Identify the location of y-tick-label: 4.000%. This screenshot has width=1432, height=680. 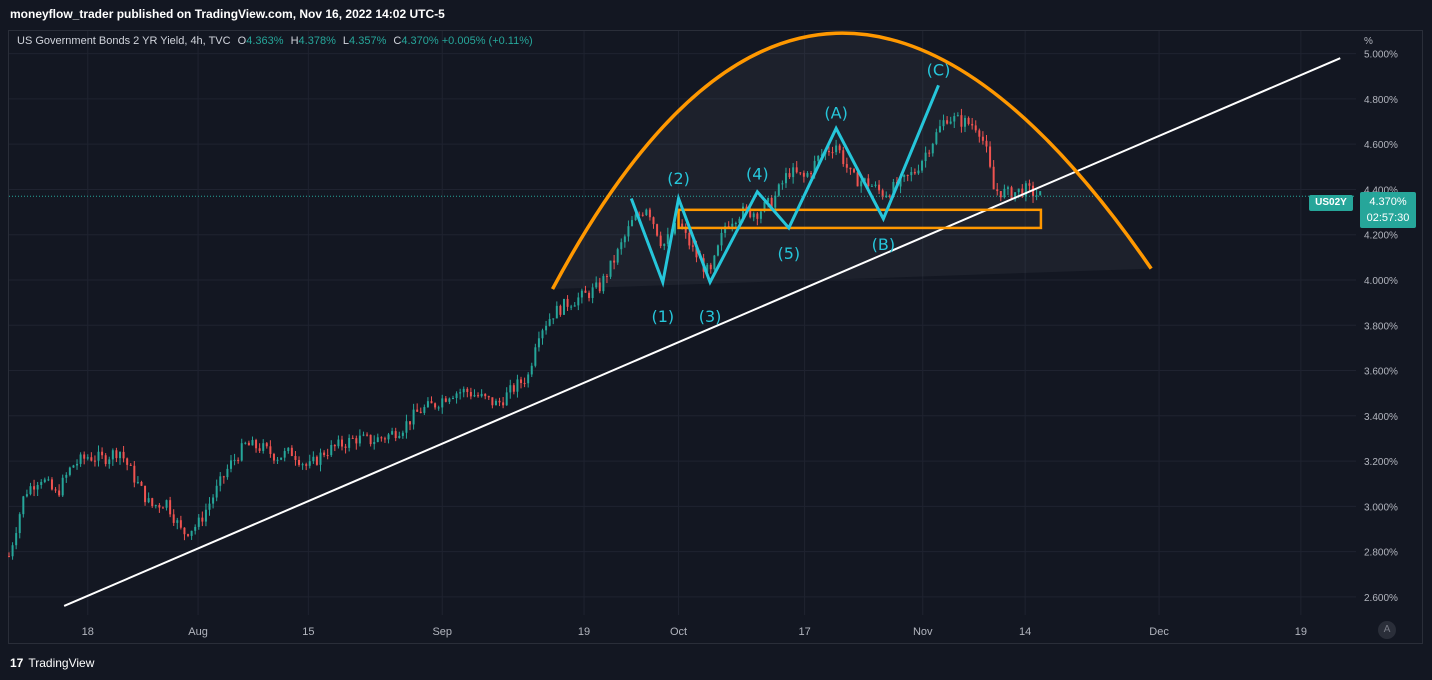
(1381, 281).